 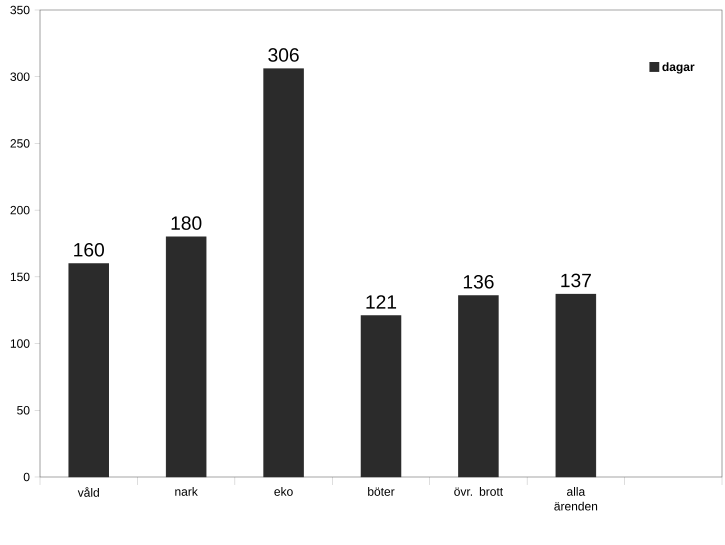 I want to click on data-label: 160, so click(x=89, y=249).